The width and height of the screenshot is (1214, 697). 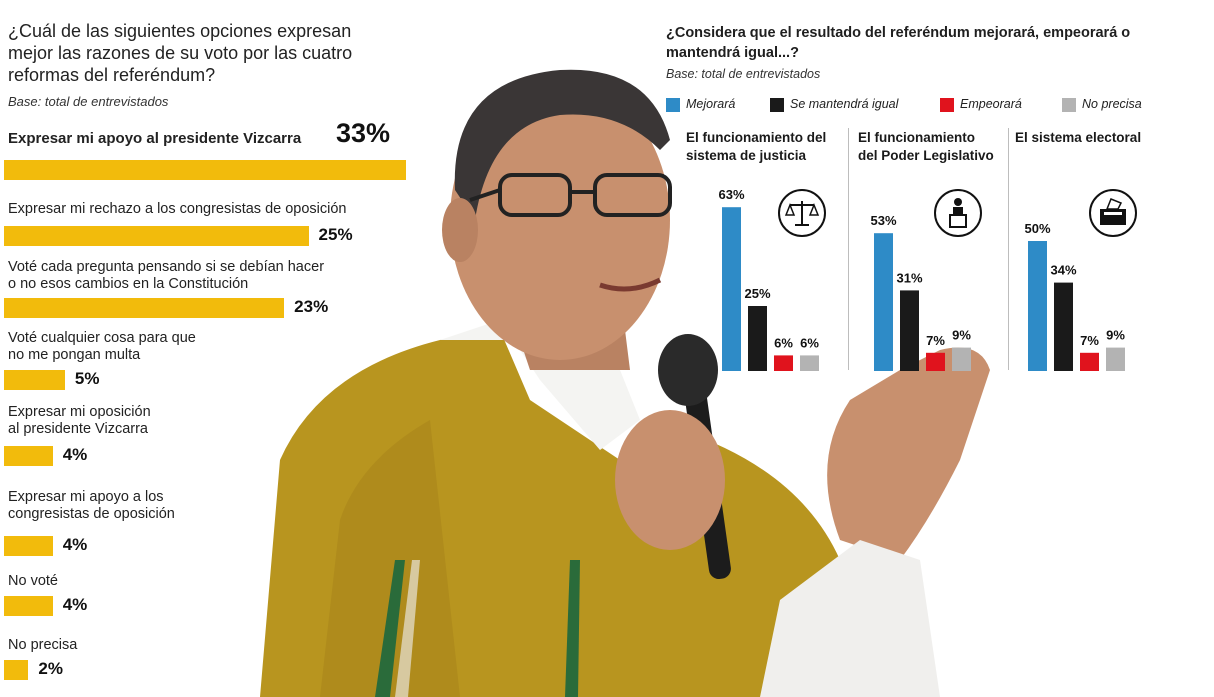 I want to click on panel-title: El funcionamiento del Poder Legislativo, so click(x=938, y=147).